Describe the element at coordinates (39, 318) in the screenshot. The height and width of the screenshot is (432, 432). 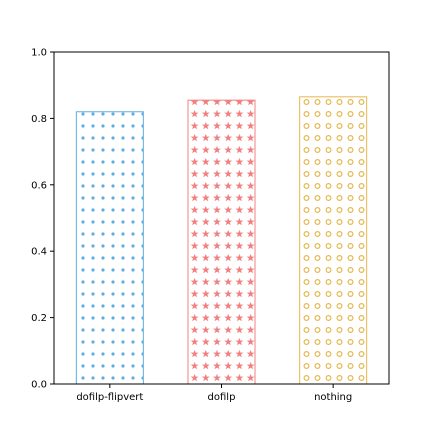
I see `y-tick-label: 0.2` at that location.